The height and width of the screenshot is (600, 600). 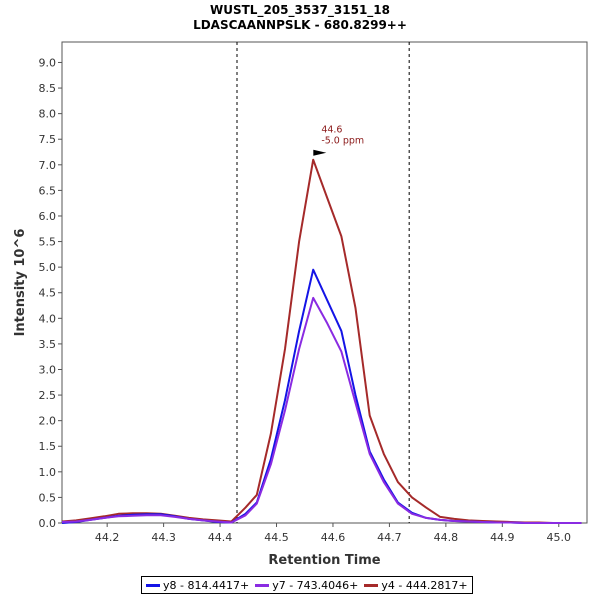 What do you see at coordinates (48, 190) in the screenshot?
I see `y-tick-label: 6.5` at bounding box center [48, 190].